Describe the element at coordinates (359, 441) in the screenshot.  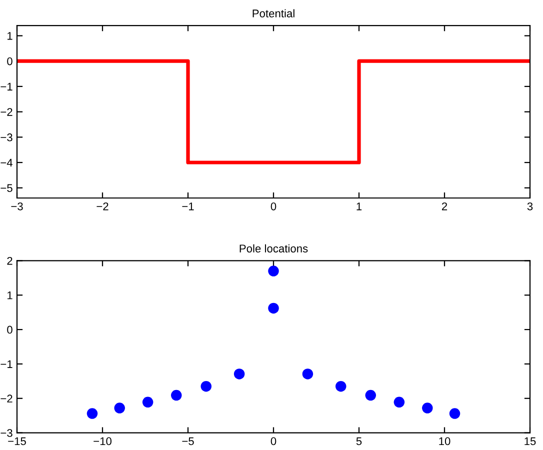
I see `x-tick-label: 5` at that location.